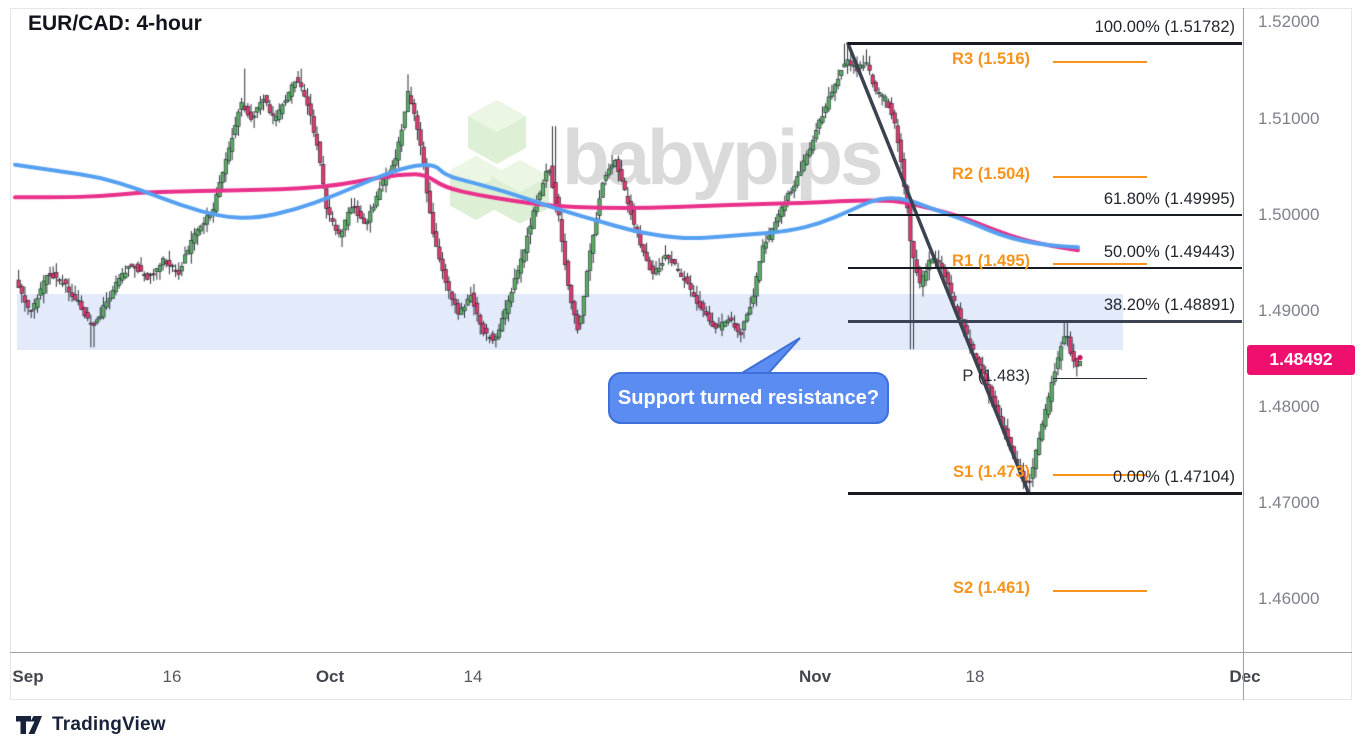 The height and width of the screenshot is (752, 1361). What do you see at coordinates (1164, 27) in the screenshot?
I see `fib-level-label: 100.00% (1.51782)` at bounding box center [1164, 27].